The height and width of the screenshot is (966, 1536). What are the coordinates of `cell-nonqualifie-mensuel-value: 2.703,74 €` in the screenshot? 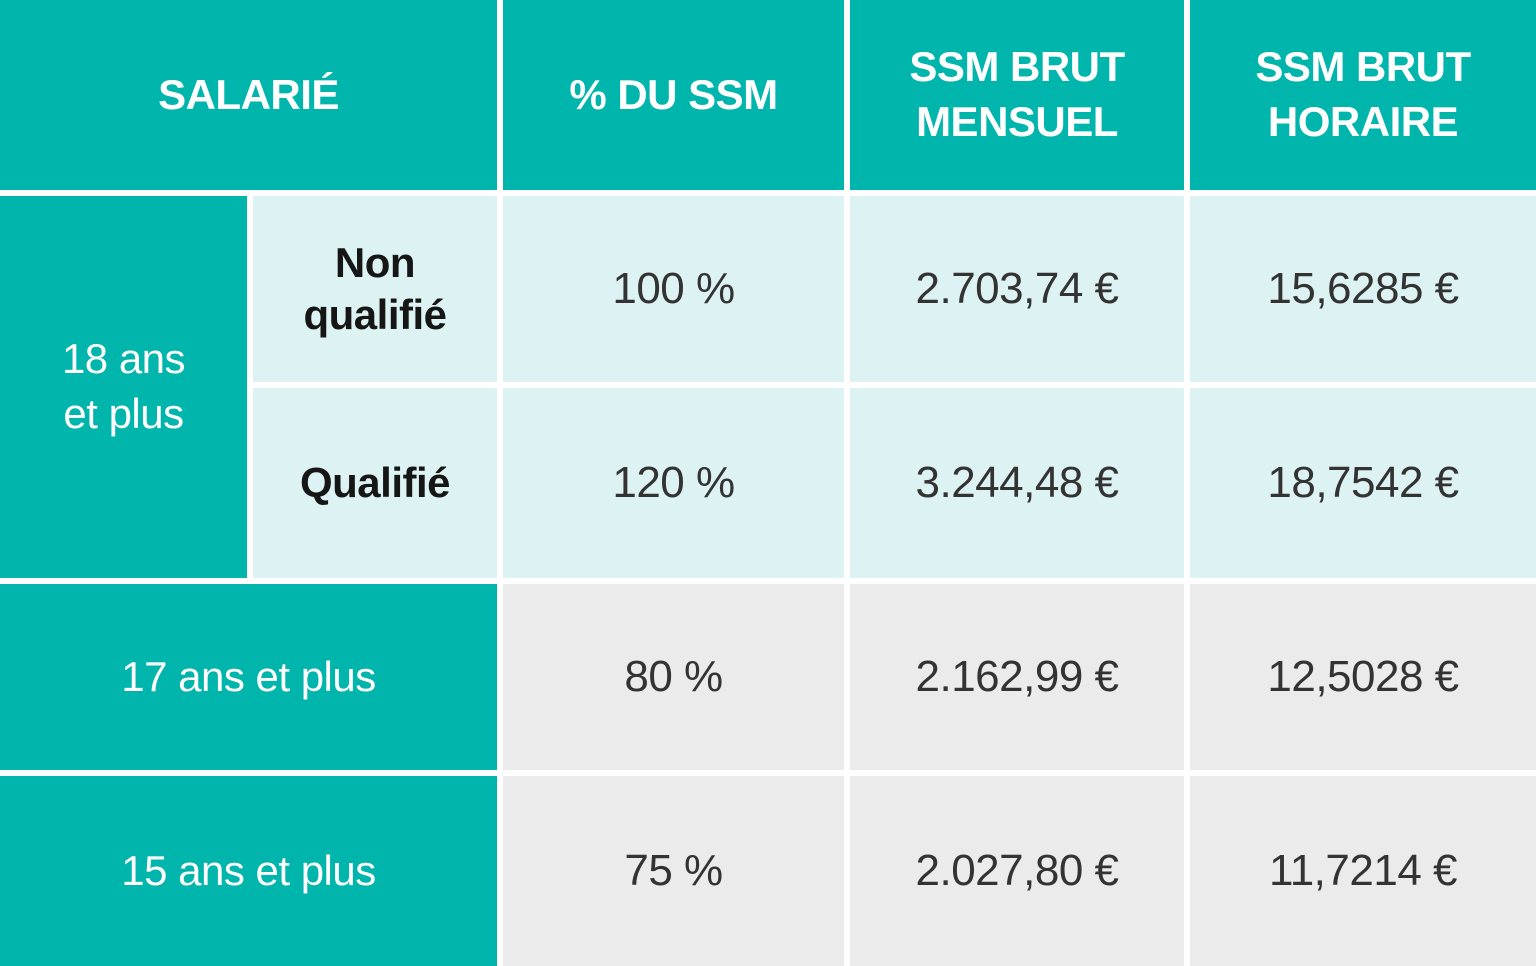 It's located at (1017, 288).